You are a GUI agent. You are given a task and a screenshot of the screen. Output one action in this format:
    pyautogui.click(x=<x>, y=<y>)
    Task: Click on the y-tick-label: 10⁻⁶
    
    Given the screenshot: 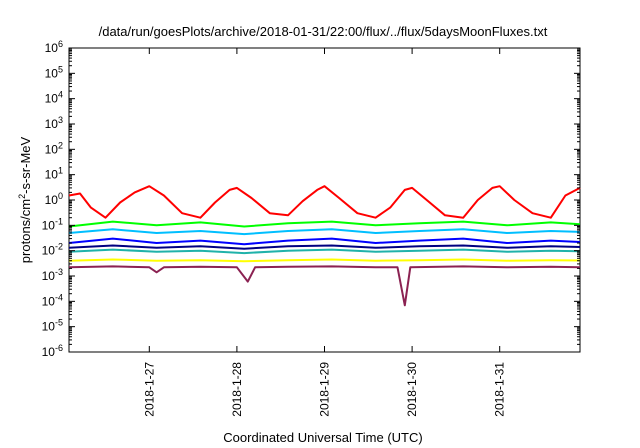 What is the action you would take?
    pyautogui.click(x=52, y=351)
    